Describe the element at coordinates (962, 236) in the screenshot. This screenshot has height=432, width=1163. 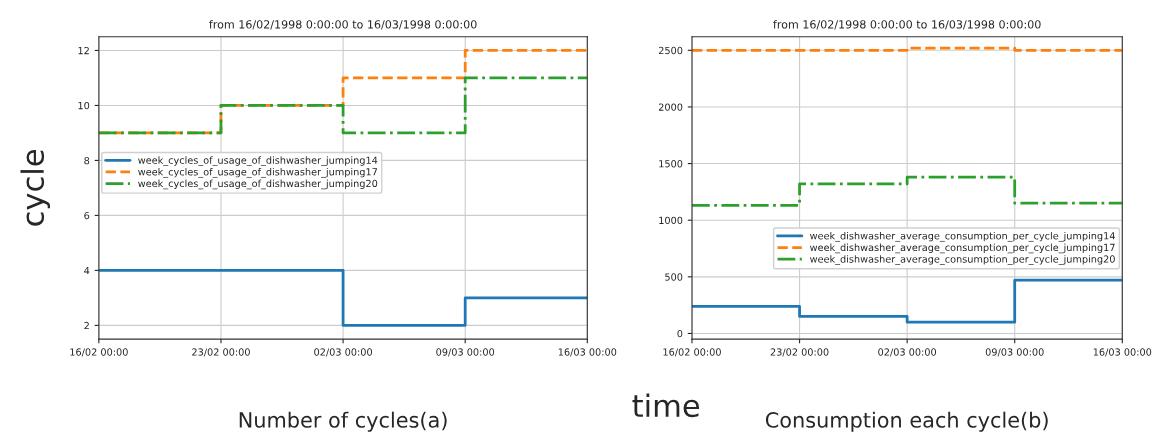
I see `legend-label: week_dishwasher_average_consumption_per_cycle_jumping14` at that location.